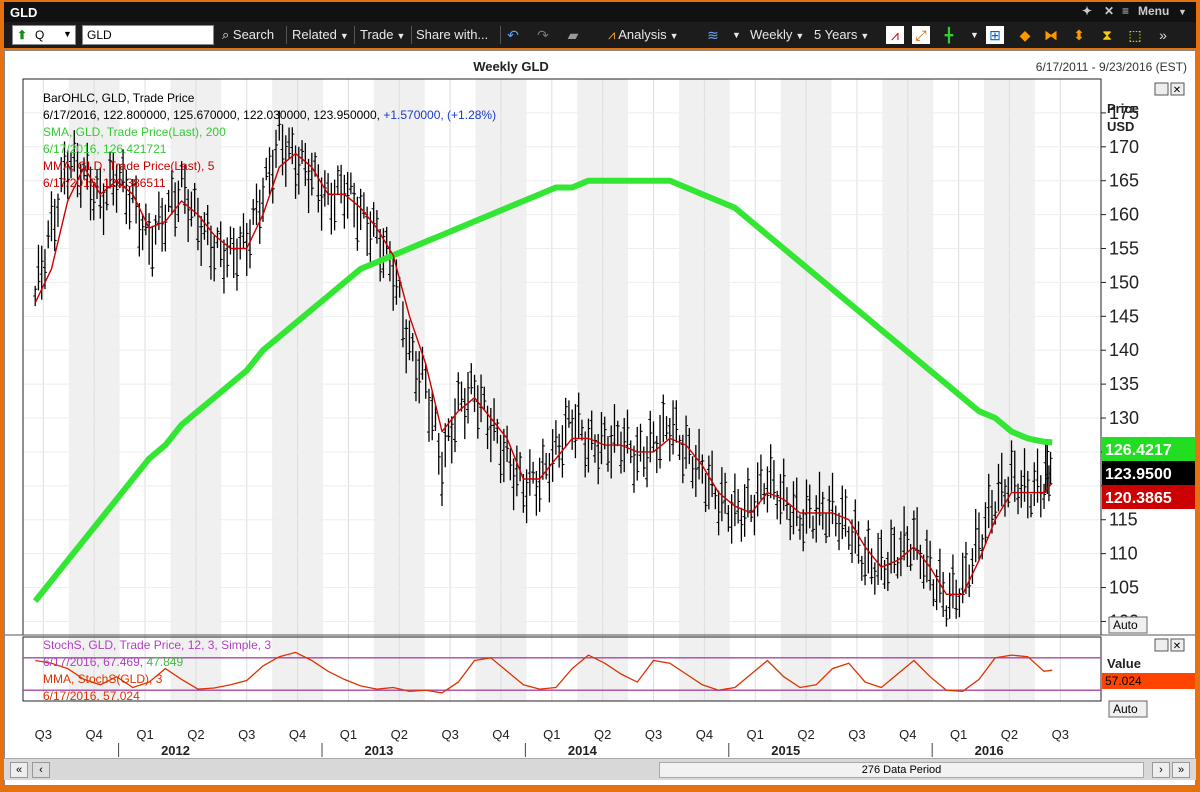  I want to click on year-tick-label: 2014, so click(583, 750).